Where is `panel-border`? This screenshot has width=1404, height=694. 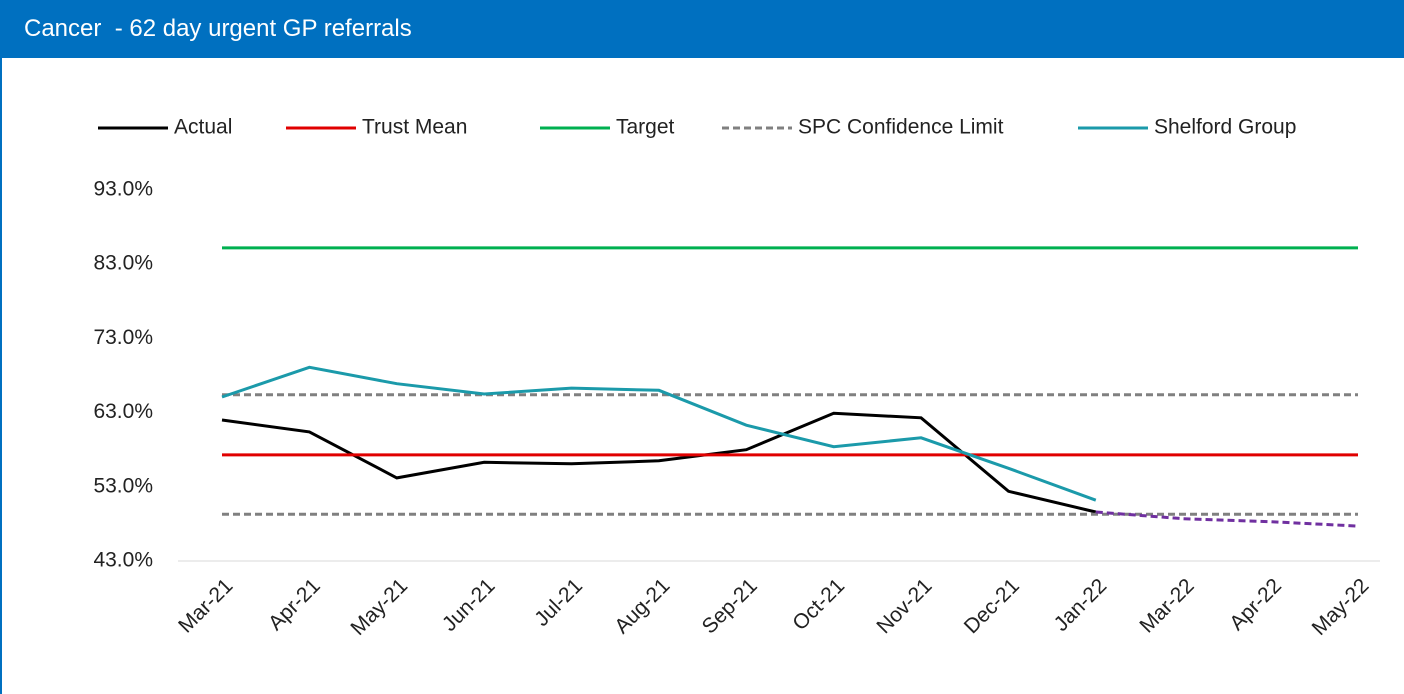
panel-border is located at coordinates (1, 376).